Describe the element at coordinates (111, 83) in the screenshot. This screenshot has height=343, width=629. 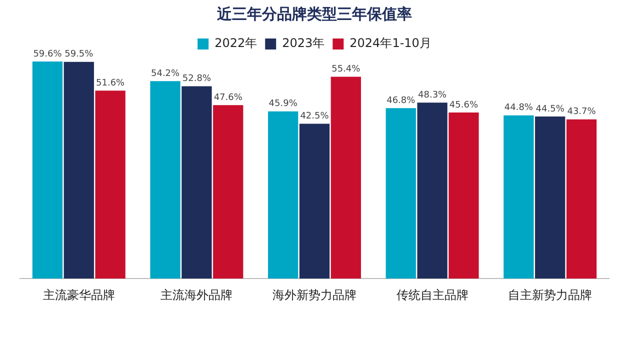
I see `data-label: 51.6%` at that location.